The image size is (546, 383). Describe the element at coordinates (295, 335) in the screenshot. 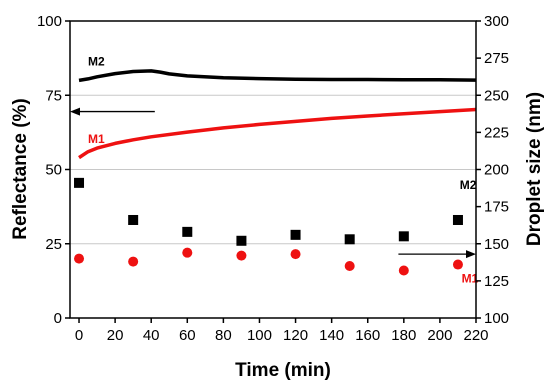

I see `x-tick-label: 120` at that location.